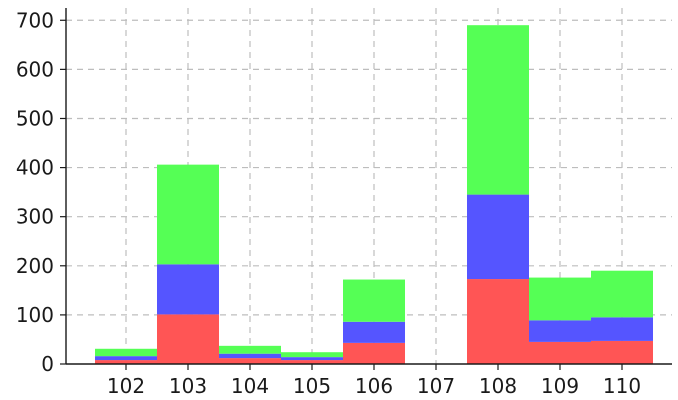  Describe the element at coordinates (35, 69) in the screenshot. I see `y-tick-label: 600` at that location.